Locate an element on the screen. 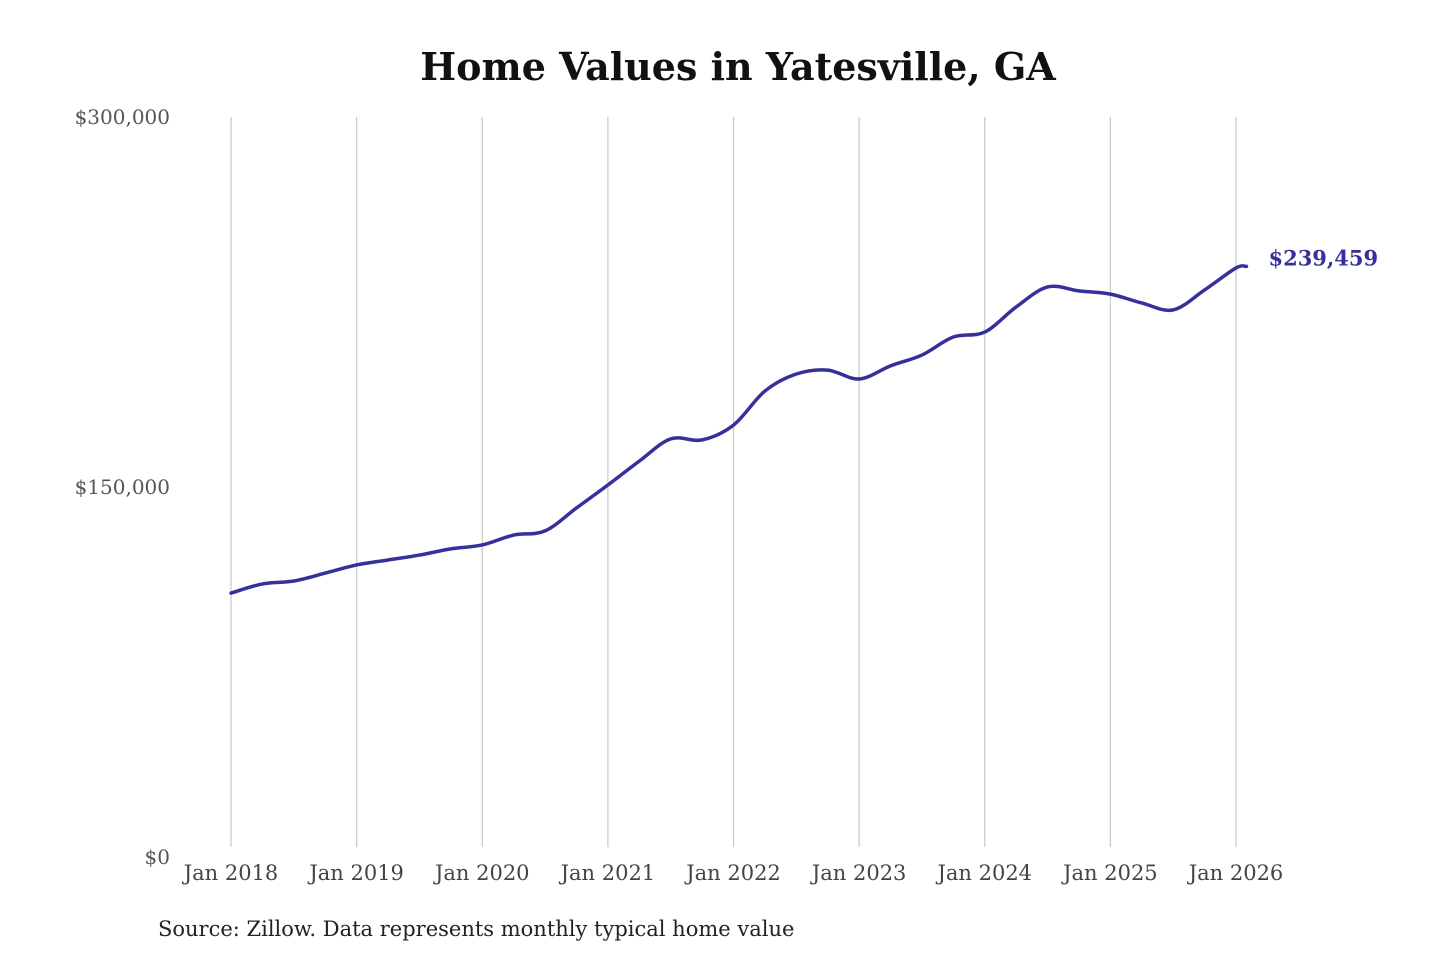  y-tick-label: $0 is located at coordinates (157, 857).